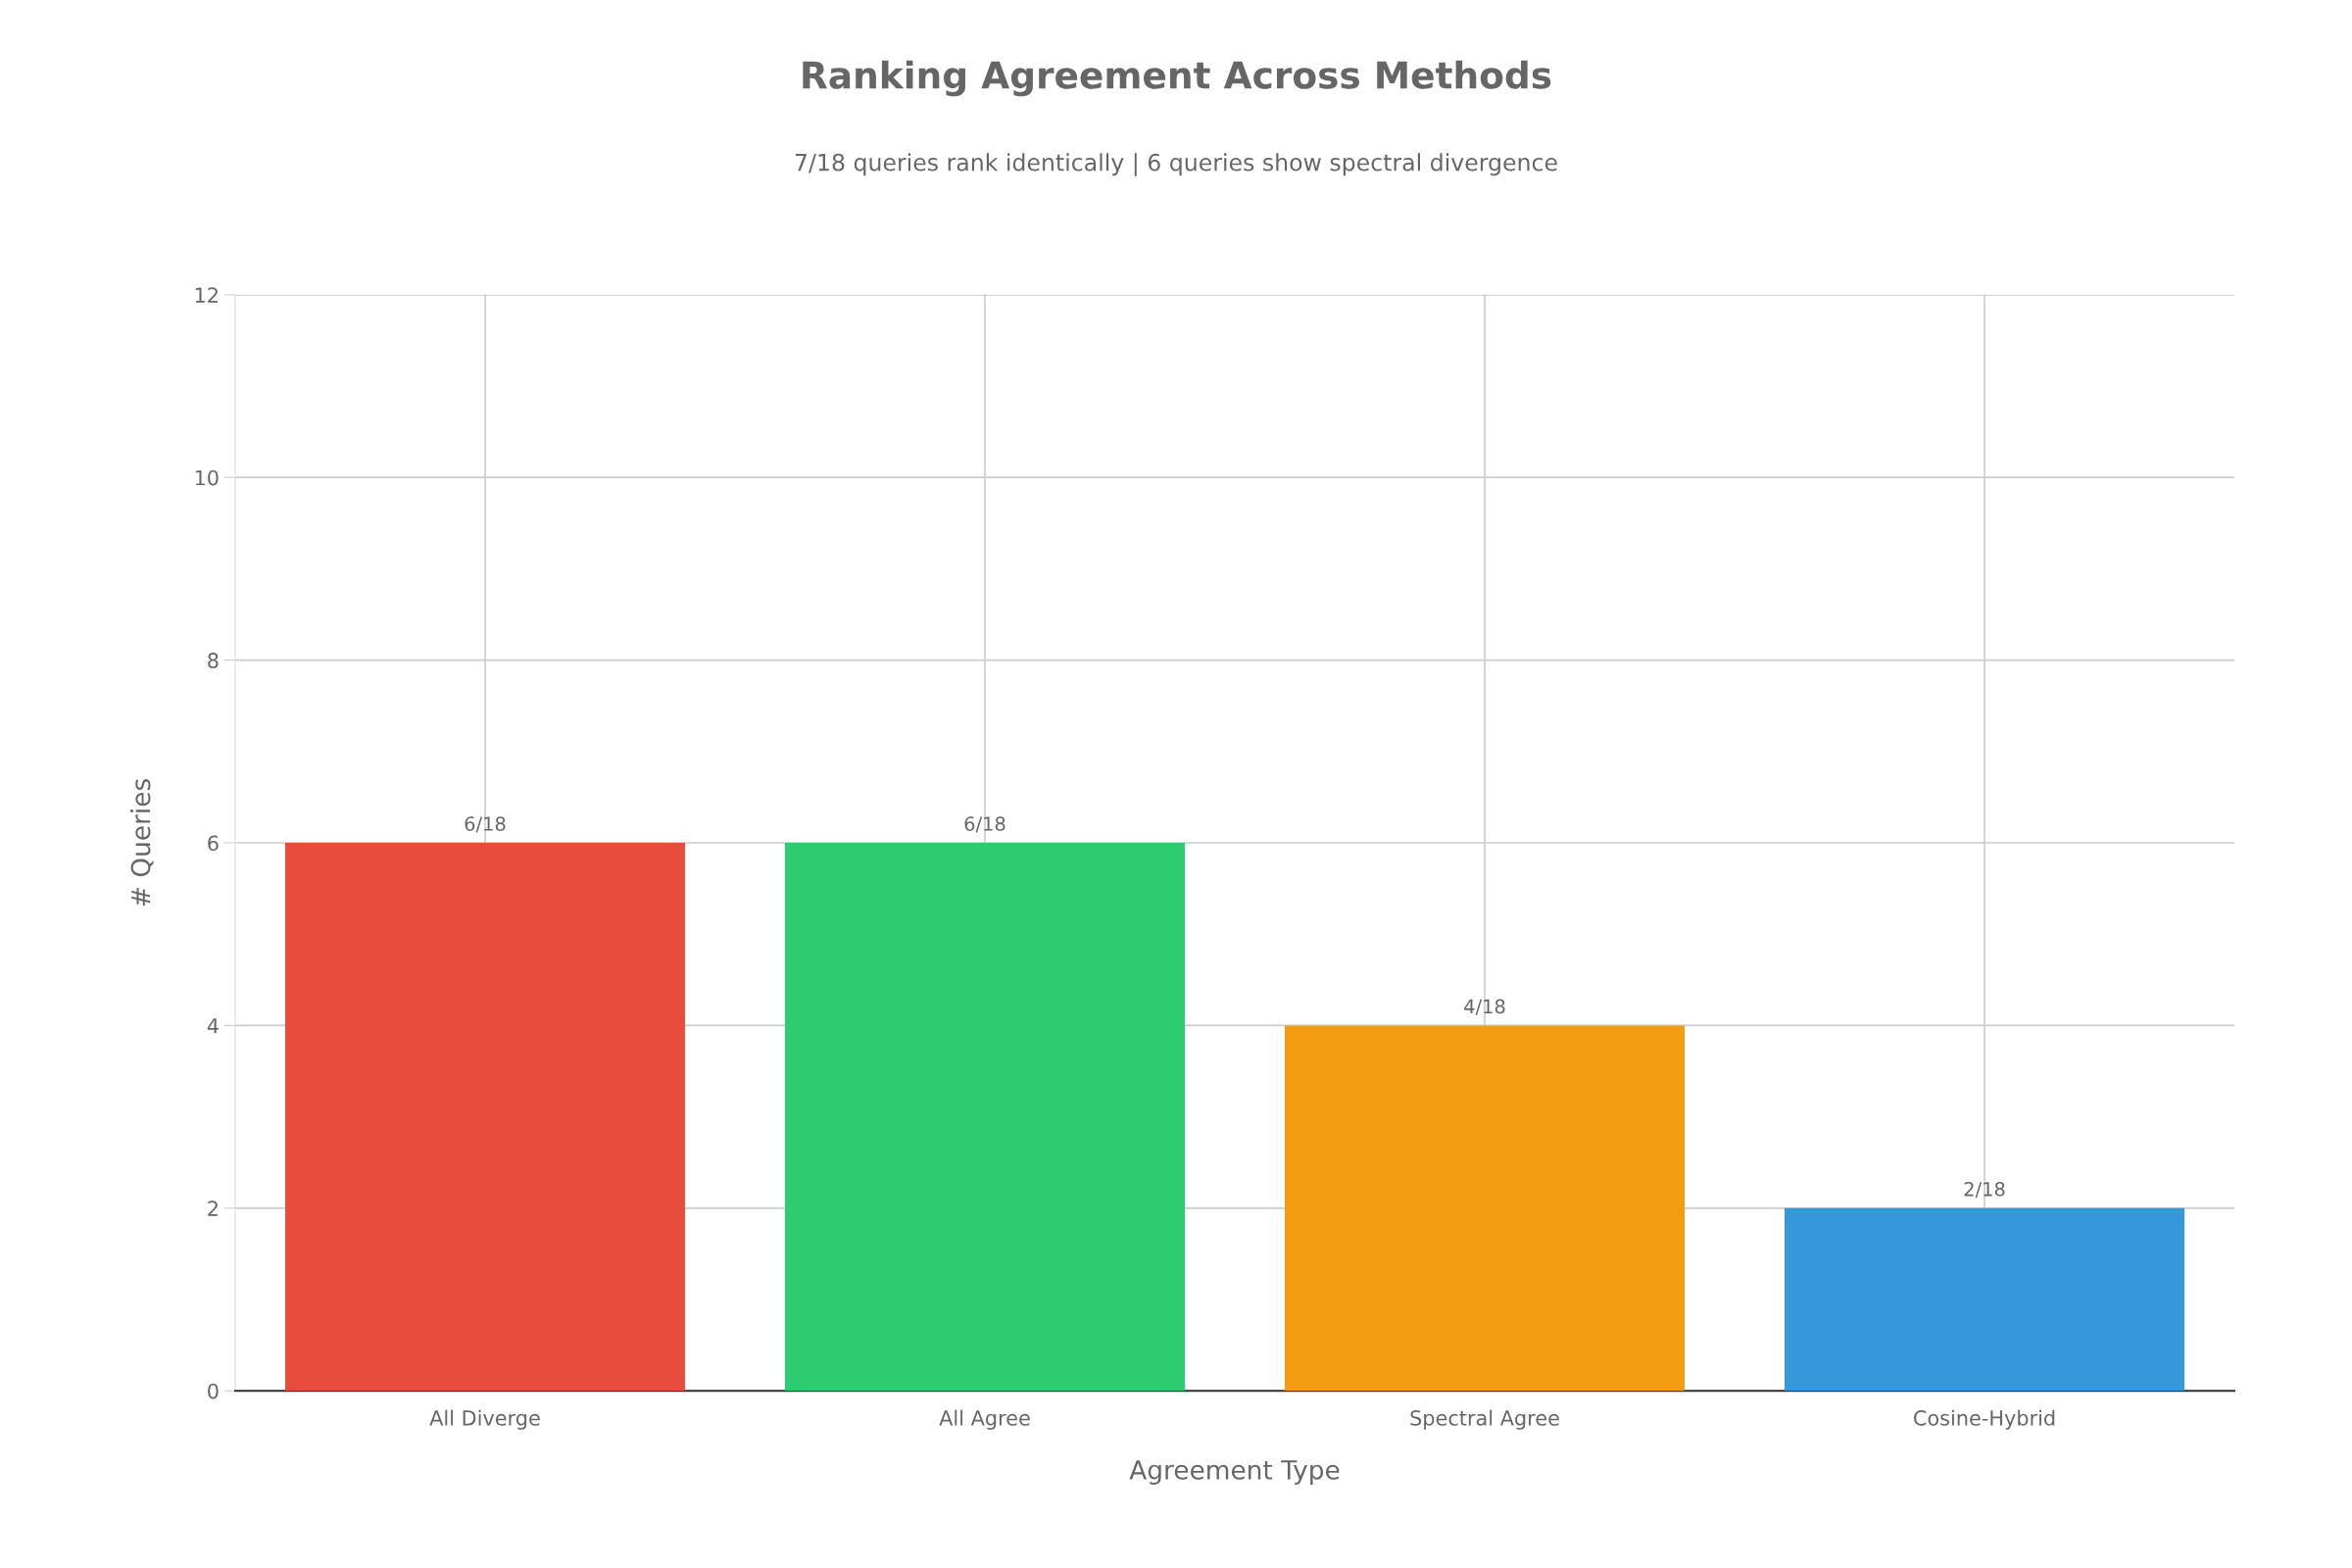 The image size is (2352, 1568). What do you see at coordinates (984, 1419) in the screenshot?
I see `x-tick-label: All Agree` at bounding box center [984, 1419].